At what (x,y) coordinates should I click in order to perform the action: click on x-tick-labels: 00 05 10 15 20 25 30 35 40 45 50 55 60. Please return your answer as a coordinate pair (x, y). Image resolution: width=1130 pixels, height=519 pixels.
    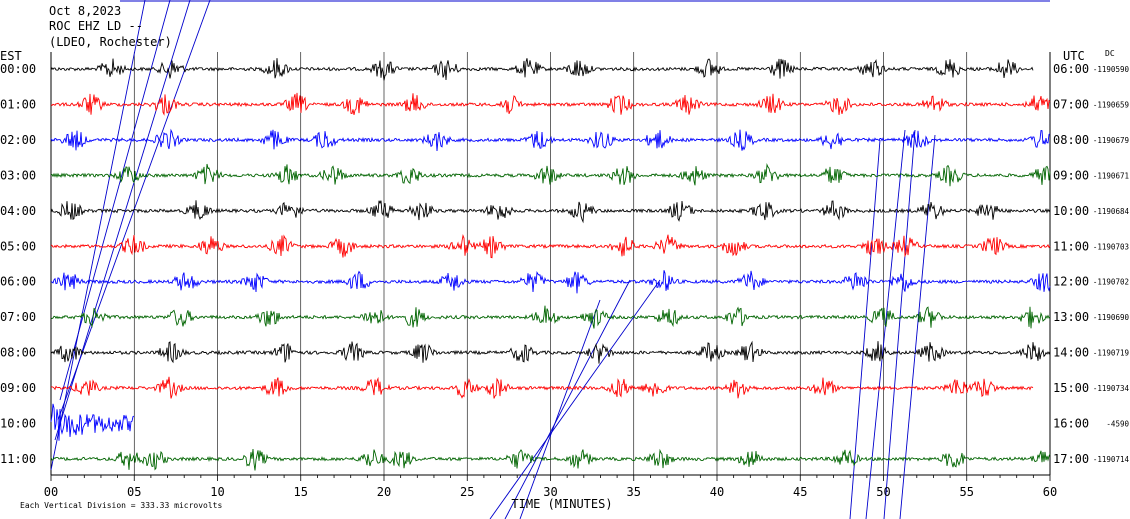
    Looking at the image, I should click on (550, 492).